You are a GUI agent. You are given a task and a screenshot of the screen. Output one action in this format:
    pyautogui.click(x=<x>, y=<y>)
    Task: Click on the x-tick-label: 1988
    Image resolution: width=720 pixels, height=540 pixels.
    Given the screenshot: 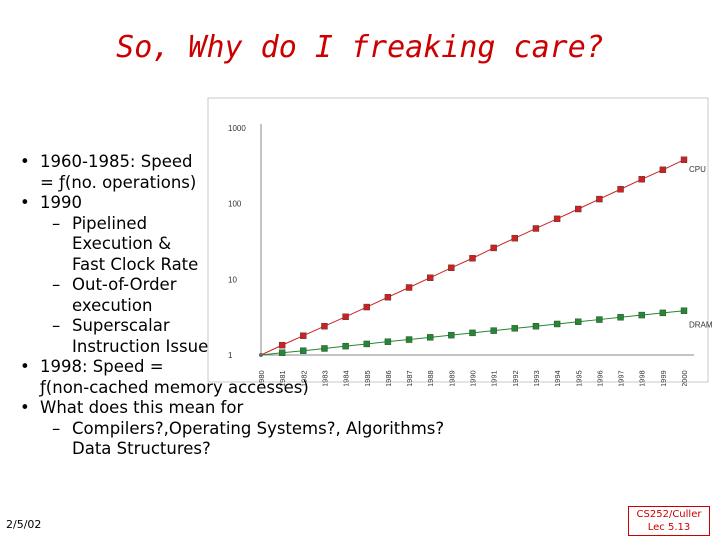 What is the action you would take?
    pyautogui.click(x=430, y=378)
    